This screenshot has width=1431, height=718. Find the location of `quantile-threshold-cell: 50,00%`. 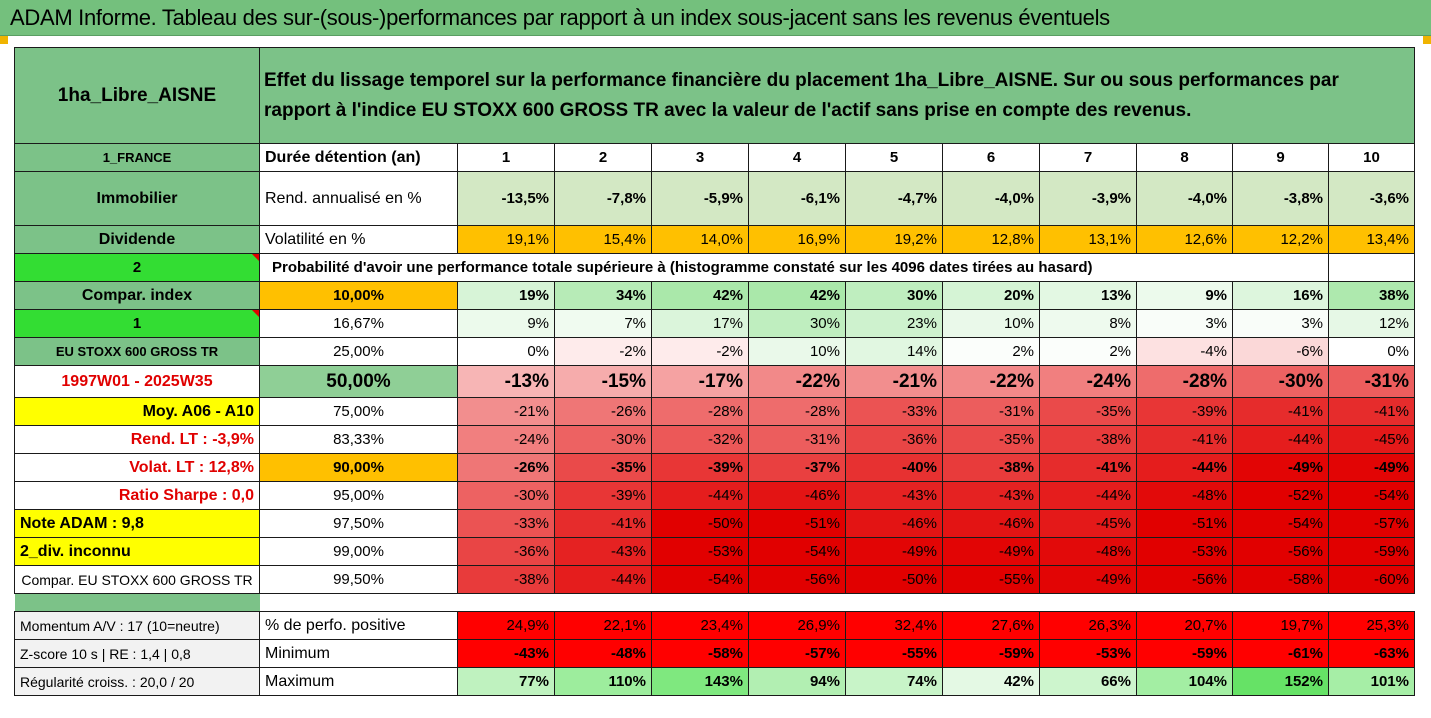

quantile-threshold-cell: 50,00% is located at coordinates (358, 381).